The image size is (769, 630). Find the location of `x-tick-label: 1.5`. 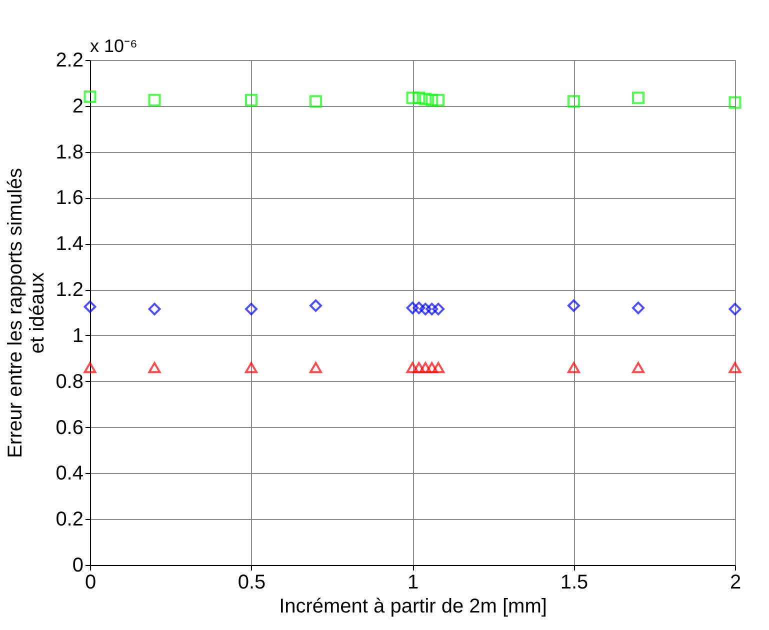

x-tick-label: 1.5 is located at coordinates (574, 583).